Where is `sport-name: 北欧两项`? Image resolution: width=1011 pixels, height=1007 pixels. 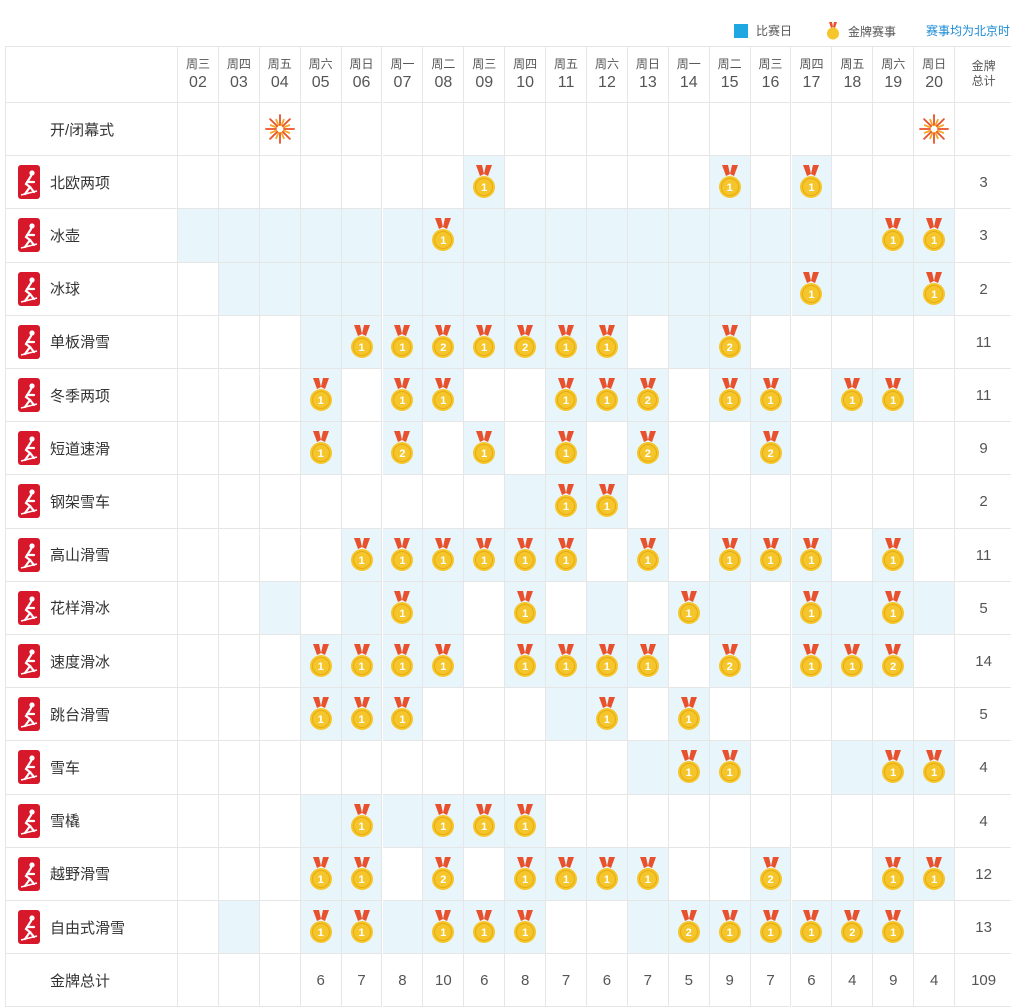 sport-name: 北欧两项 is located at coordinates (80, 183).